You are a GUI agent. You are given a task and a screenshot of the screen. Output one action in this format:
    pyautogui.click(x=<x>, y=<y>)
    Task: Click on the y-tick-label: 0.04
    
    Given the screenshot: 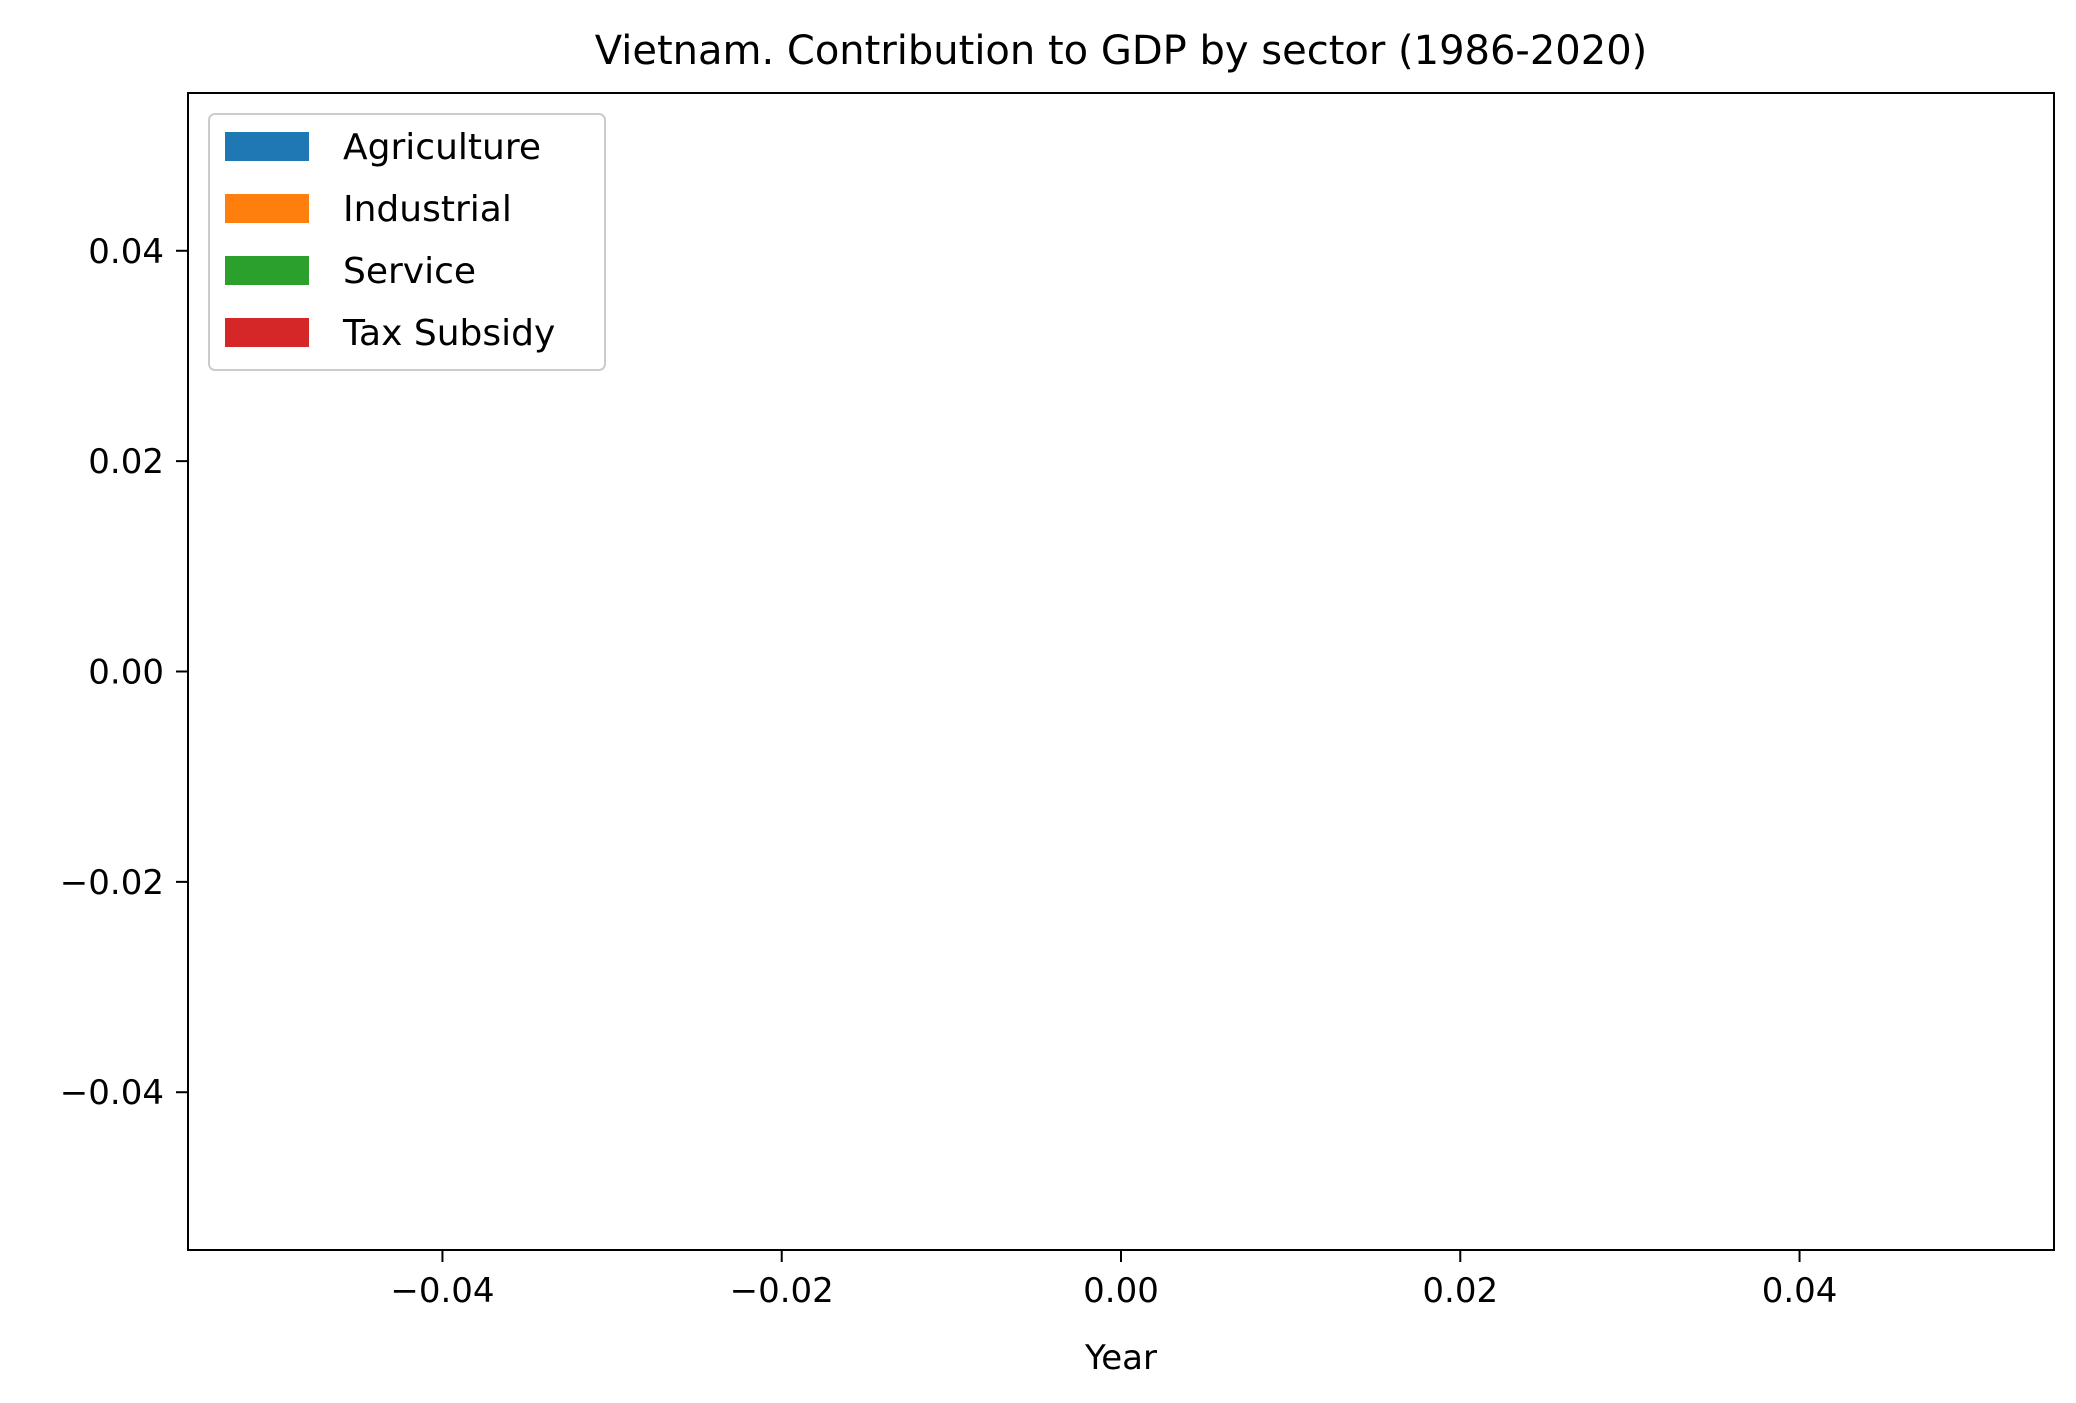 What is the action you would take?
    pyautogui.click(x=126, y=252)
    